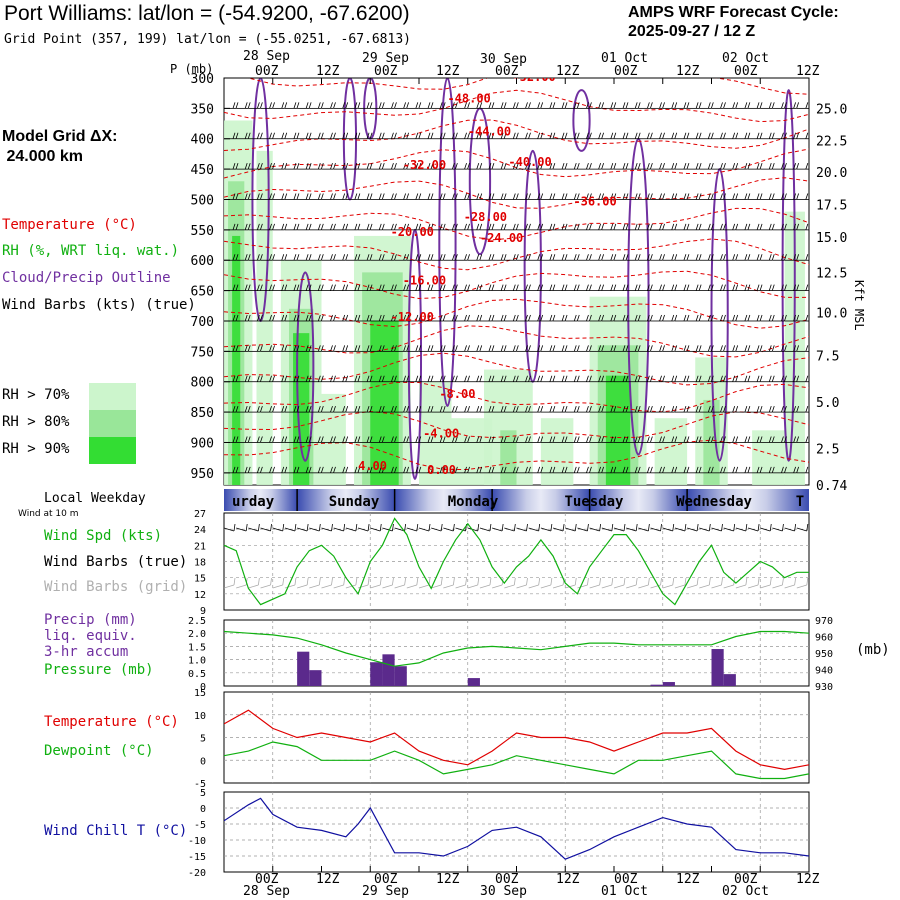 The height and width of the screenshot is (900, 900). I want to click on top-date-1: 29 Sep, so click(385, 58).